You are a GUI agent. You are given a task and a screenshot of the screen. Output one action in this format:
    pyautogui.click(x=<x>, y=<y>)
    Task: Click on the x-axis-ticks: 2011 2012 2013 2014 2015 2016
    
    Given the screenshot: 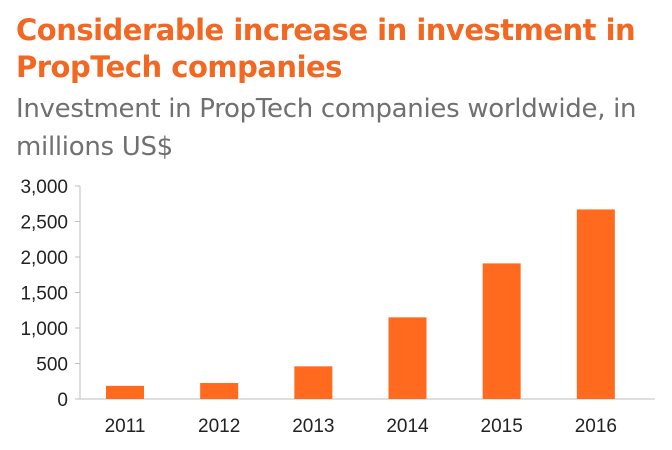 What is the action you would take?
    pyautogui.click(x=361, y=426)
    